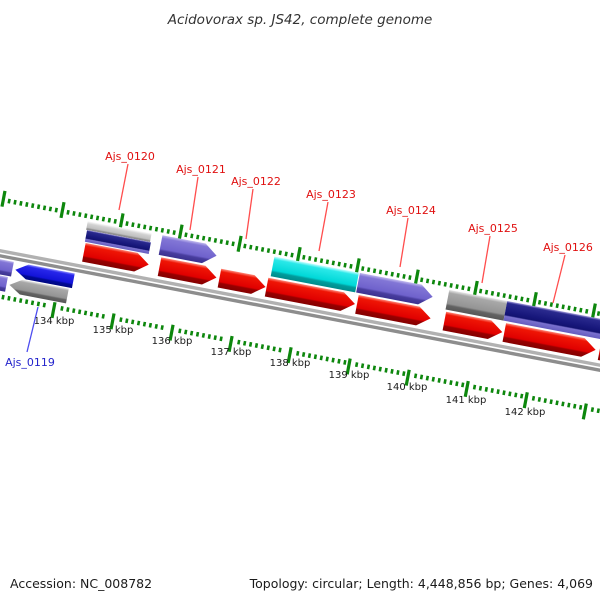 This screenshot has height=600, width=600. I want to click on ruler-label: 138 kbp, so click(290, 363).